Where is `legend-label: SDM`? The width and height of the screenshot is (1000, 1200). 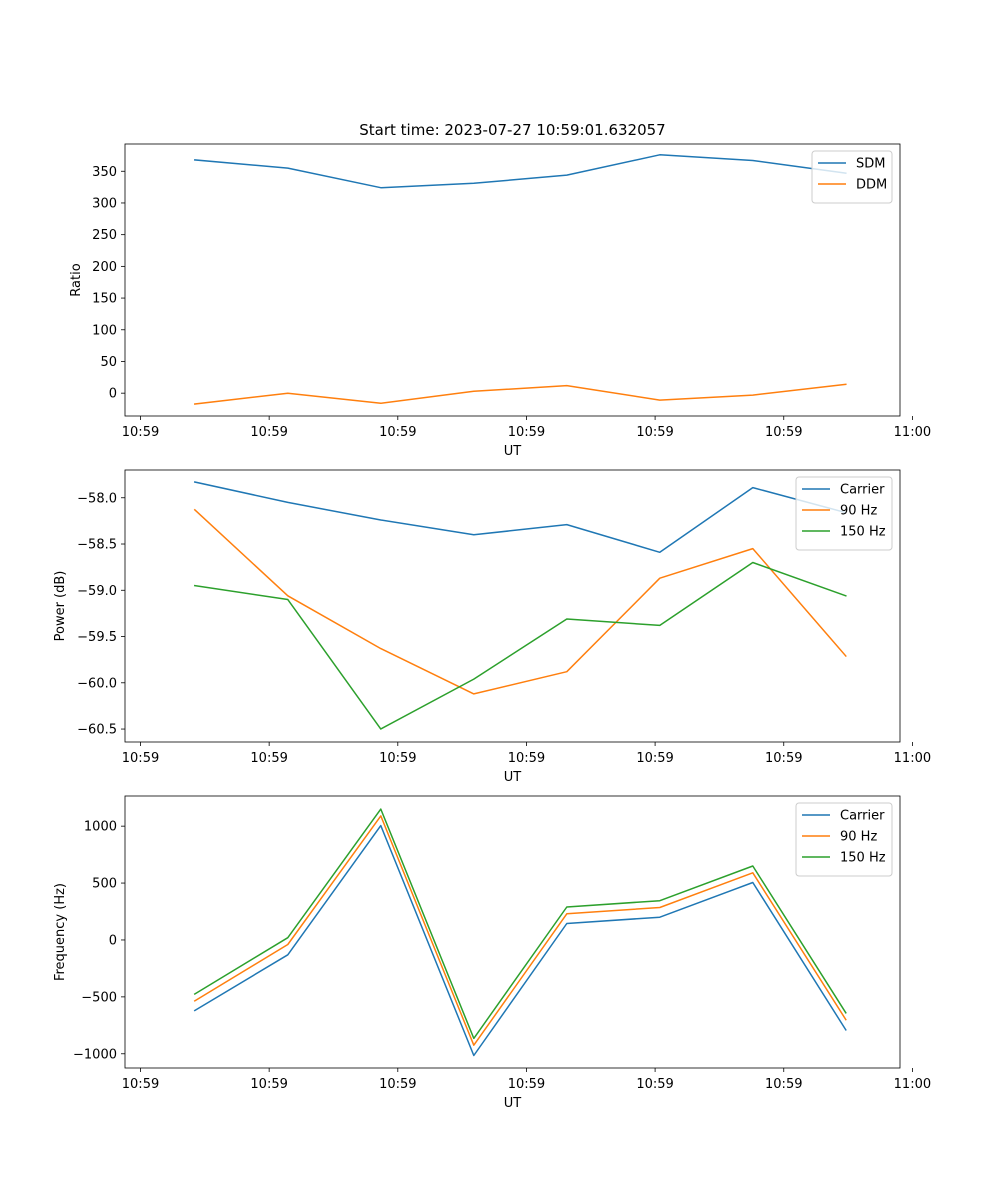
legend-label: SDM is located at coordinates (870, 164).